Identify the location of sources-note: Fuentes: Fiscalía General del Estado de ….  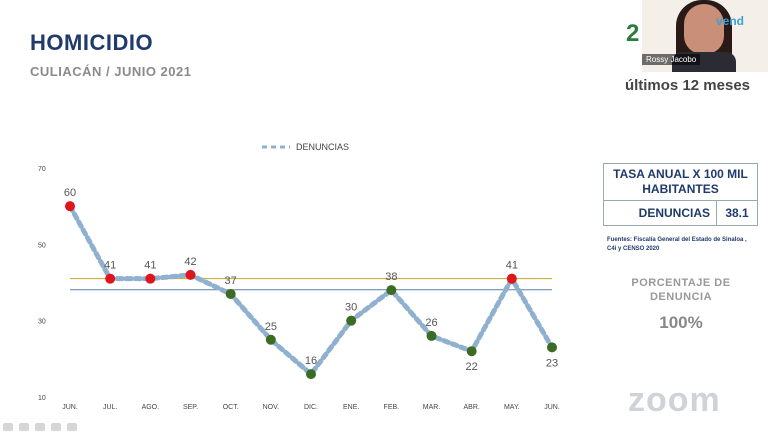
(677, 244).